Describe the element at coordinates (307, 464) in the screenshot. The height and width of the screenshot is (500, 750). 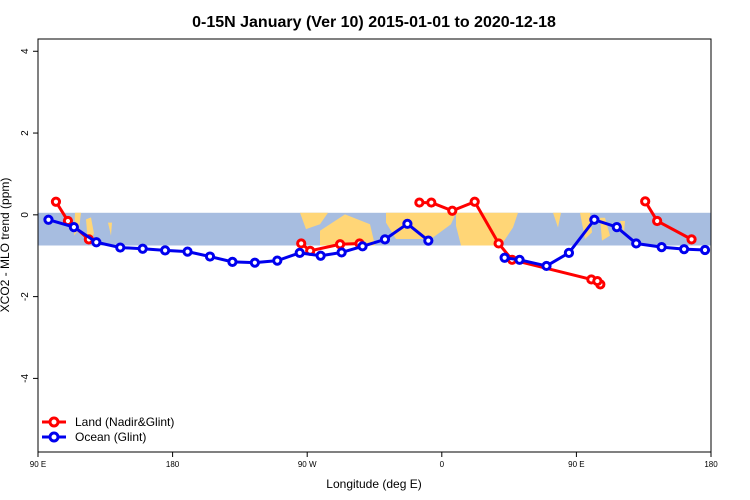
I see `x-tick-label: 90 W` at that location.